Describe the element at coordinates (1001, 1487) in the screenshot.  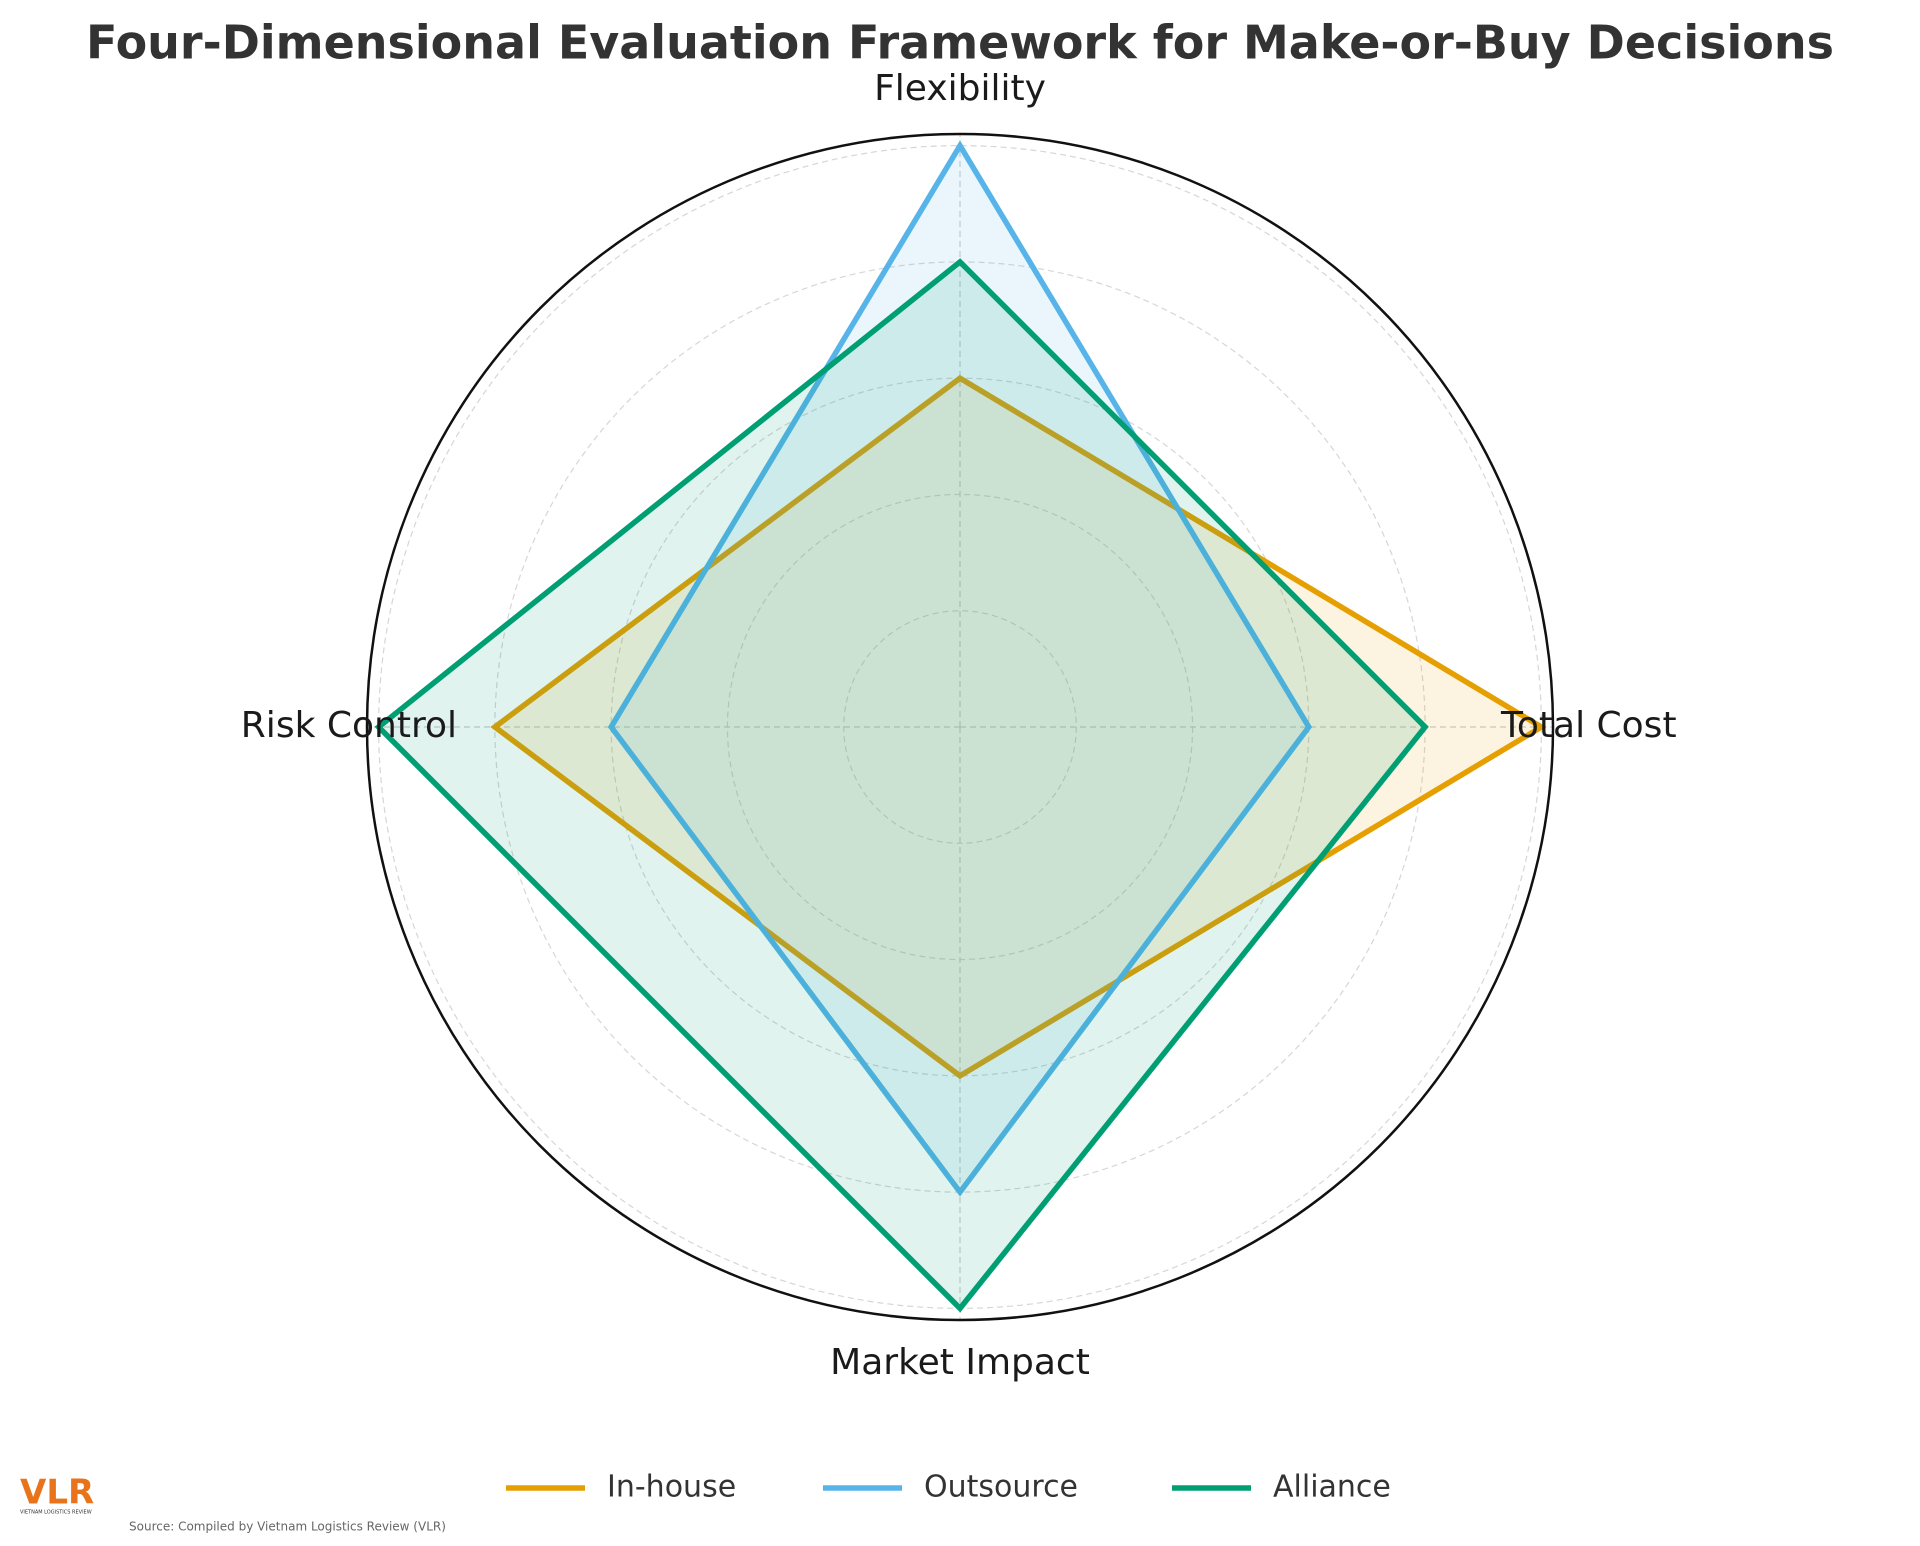
I see `legend-label: Outsource` at that location.